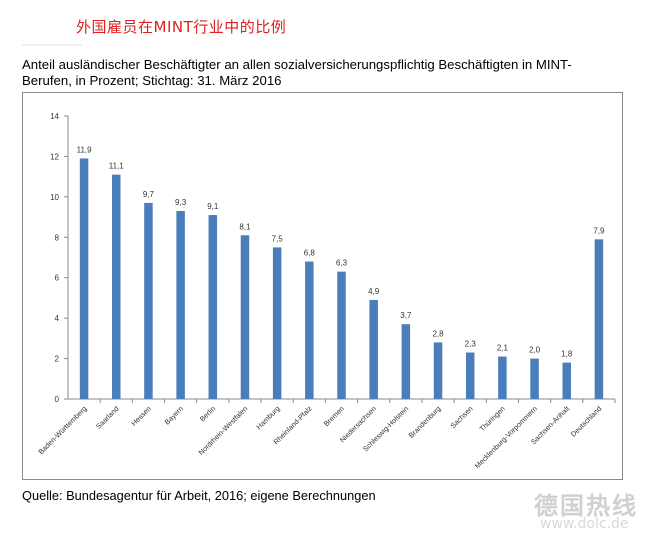 The image size is (647, 539). What do you see at coordinates (181, 27) in the screenshot?
I see `chinese-title: 外国雇员在MINT行业中的比例` at bounding box center [181, 27].